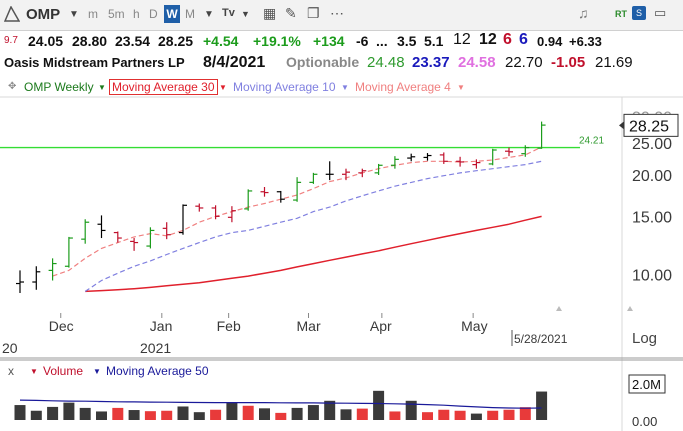  Describe the element at coordinates (652, 276) in the screenshot. I see `price-tick-4: 10.00` at that location.